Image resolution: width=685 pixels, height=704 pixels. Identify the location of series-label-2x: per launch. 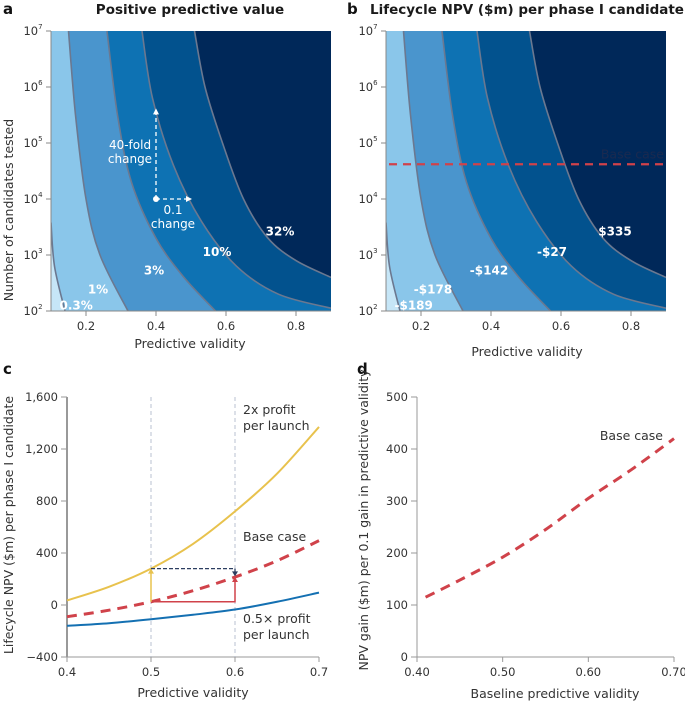
(276, 425).